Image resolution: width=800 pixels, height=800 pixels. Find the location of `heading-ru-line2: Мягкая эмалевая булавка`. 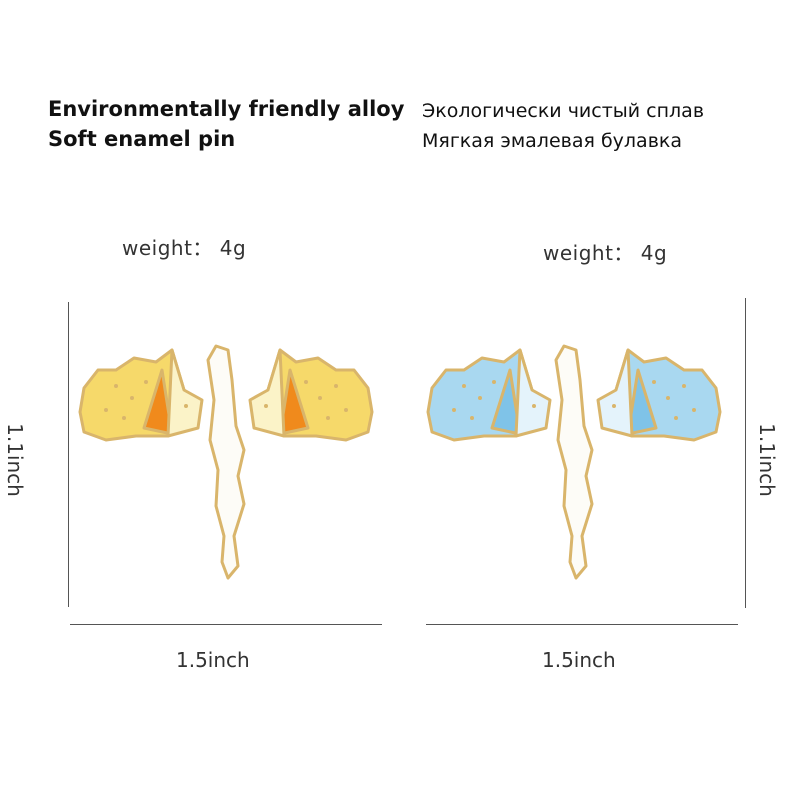

heading-ru-line2: Мягкая эмалевая булавка is located at coordinates (552, 141).